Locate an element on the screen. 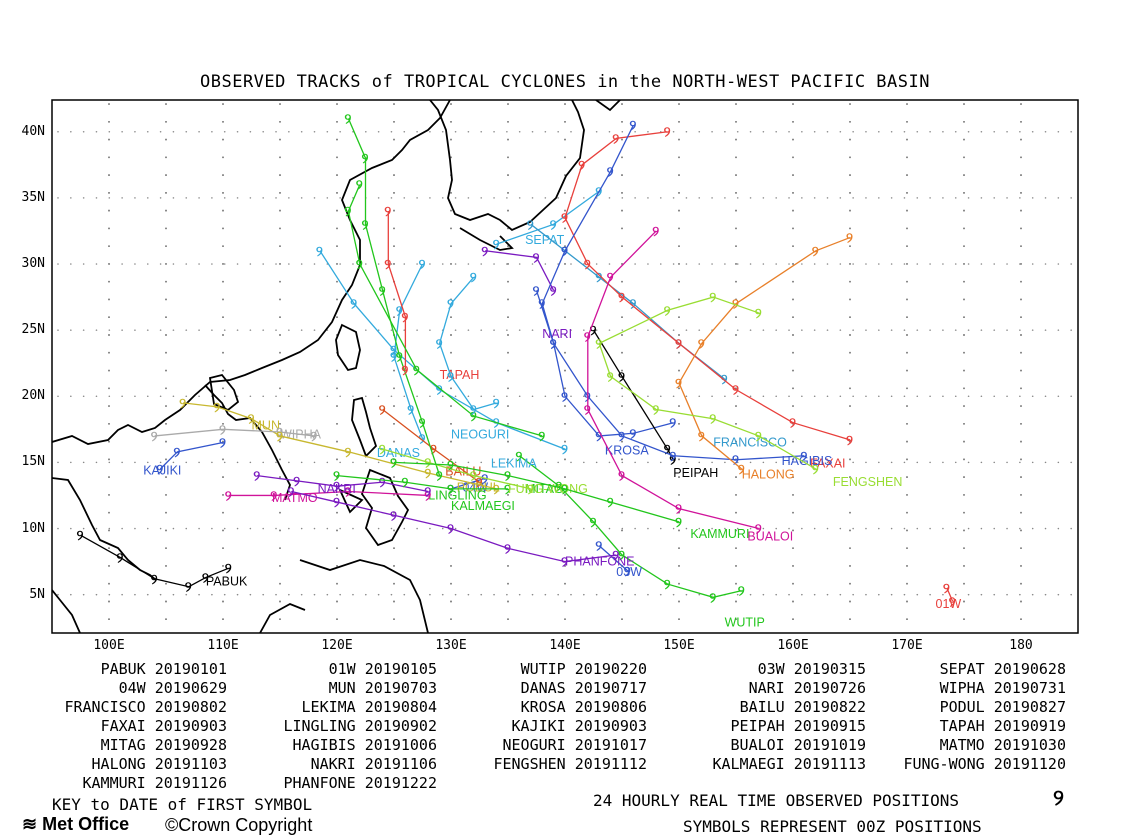 The width and height of the screenshot is (1130, 840). key-entry: BAILU 20190822 is located at coordinates (802, 707).